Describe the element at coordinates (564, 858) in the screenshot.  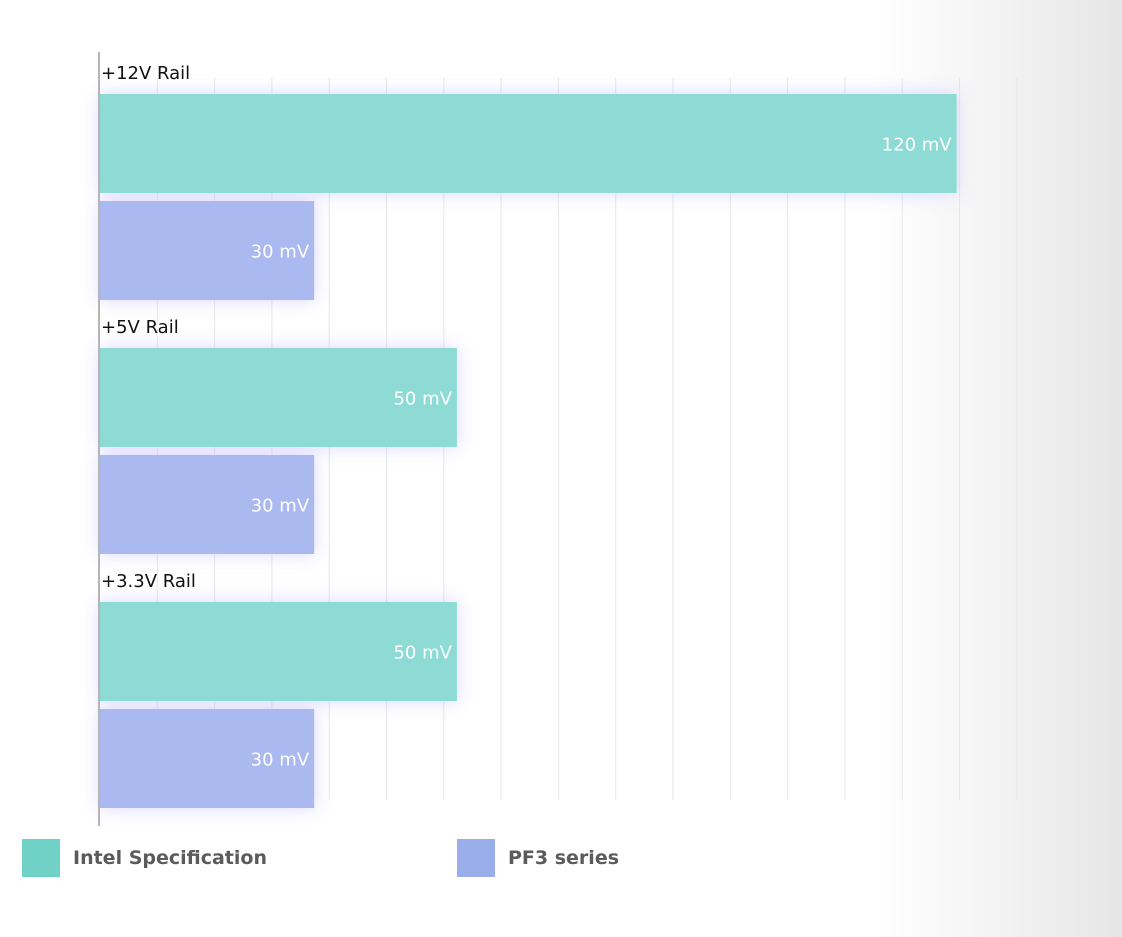
I see `legend-label: PF3 series` at that location.